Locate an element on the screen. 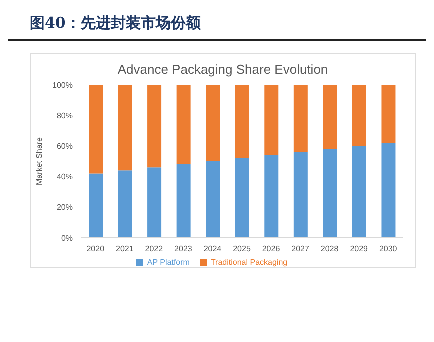  y-tick-label: 100% is located at coordinates (62, 85).